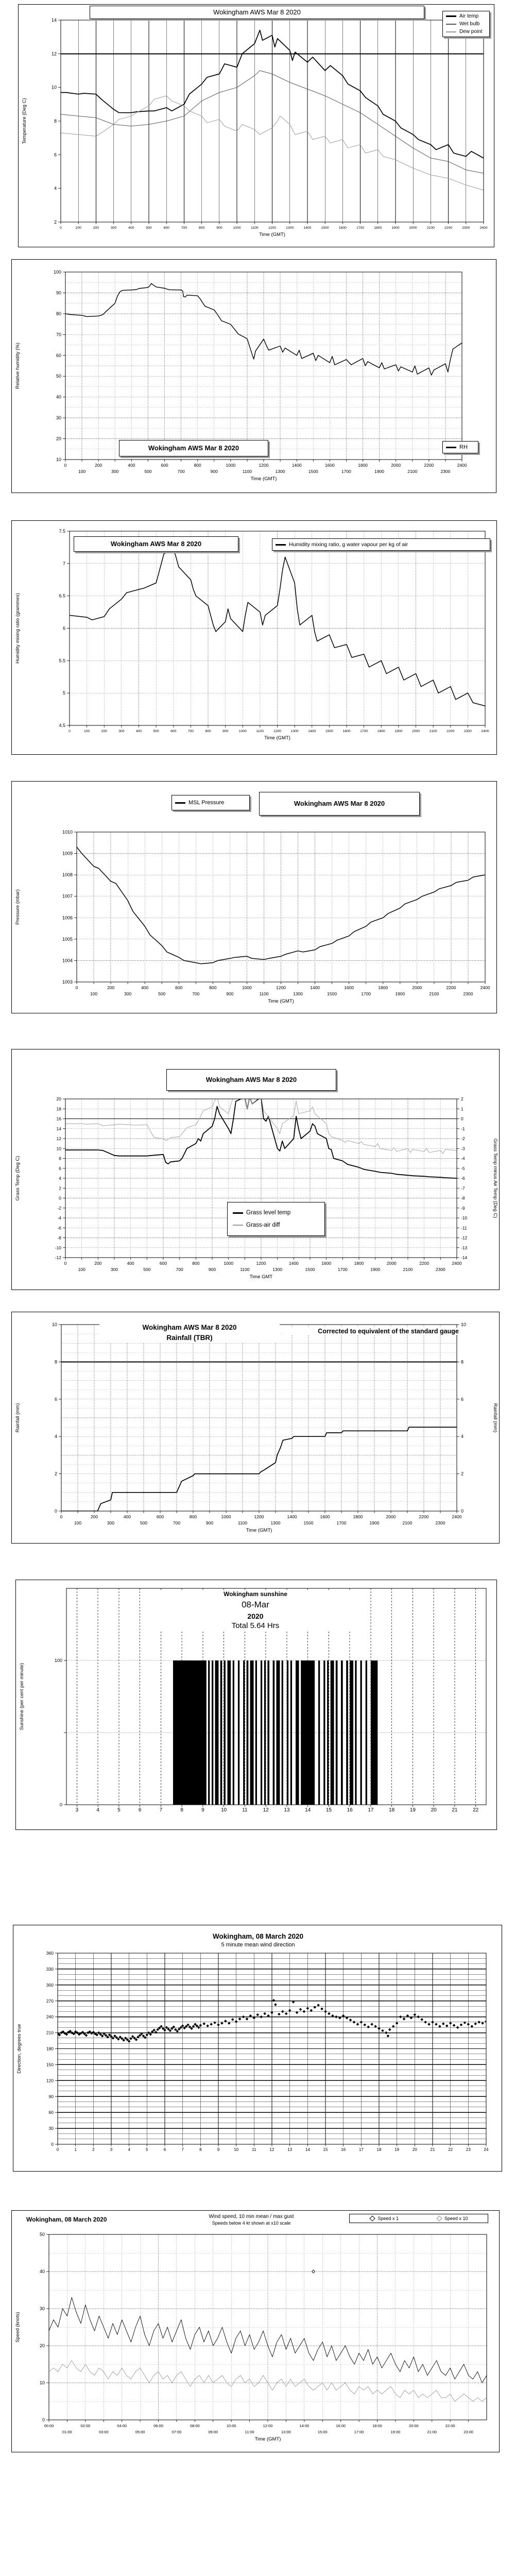 Image resolution: width=515 pixels, height=2576 pixels. I want to click on series-dew-point, so click(273, 143).